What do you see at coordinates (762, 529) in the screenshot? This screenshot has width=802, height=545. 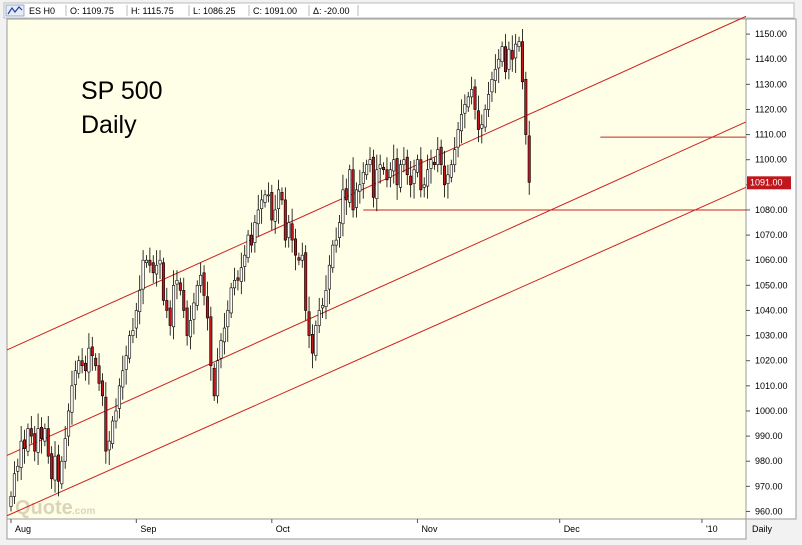 I see `period-label: Daily` at bounding box center [762, 529].